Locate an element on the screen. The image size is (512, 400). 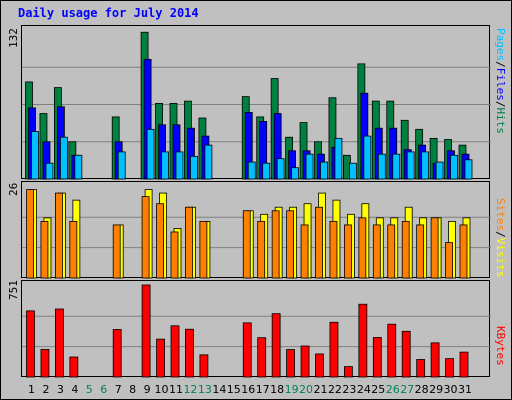
x-tick-label-25: 25 is located at coordinates (378, 389).